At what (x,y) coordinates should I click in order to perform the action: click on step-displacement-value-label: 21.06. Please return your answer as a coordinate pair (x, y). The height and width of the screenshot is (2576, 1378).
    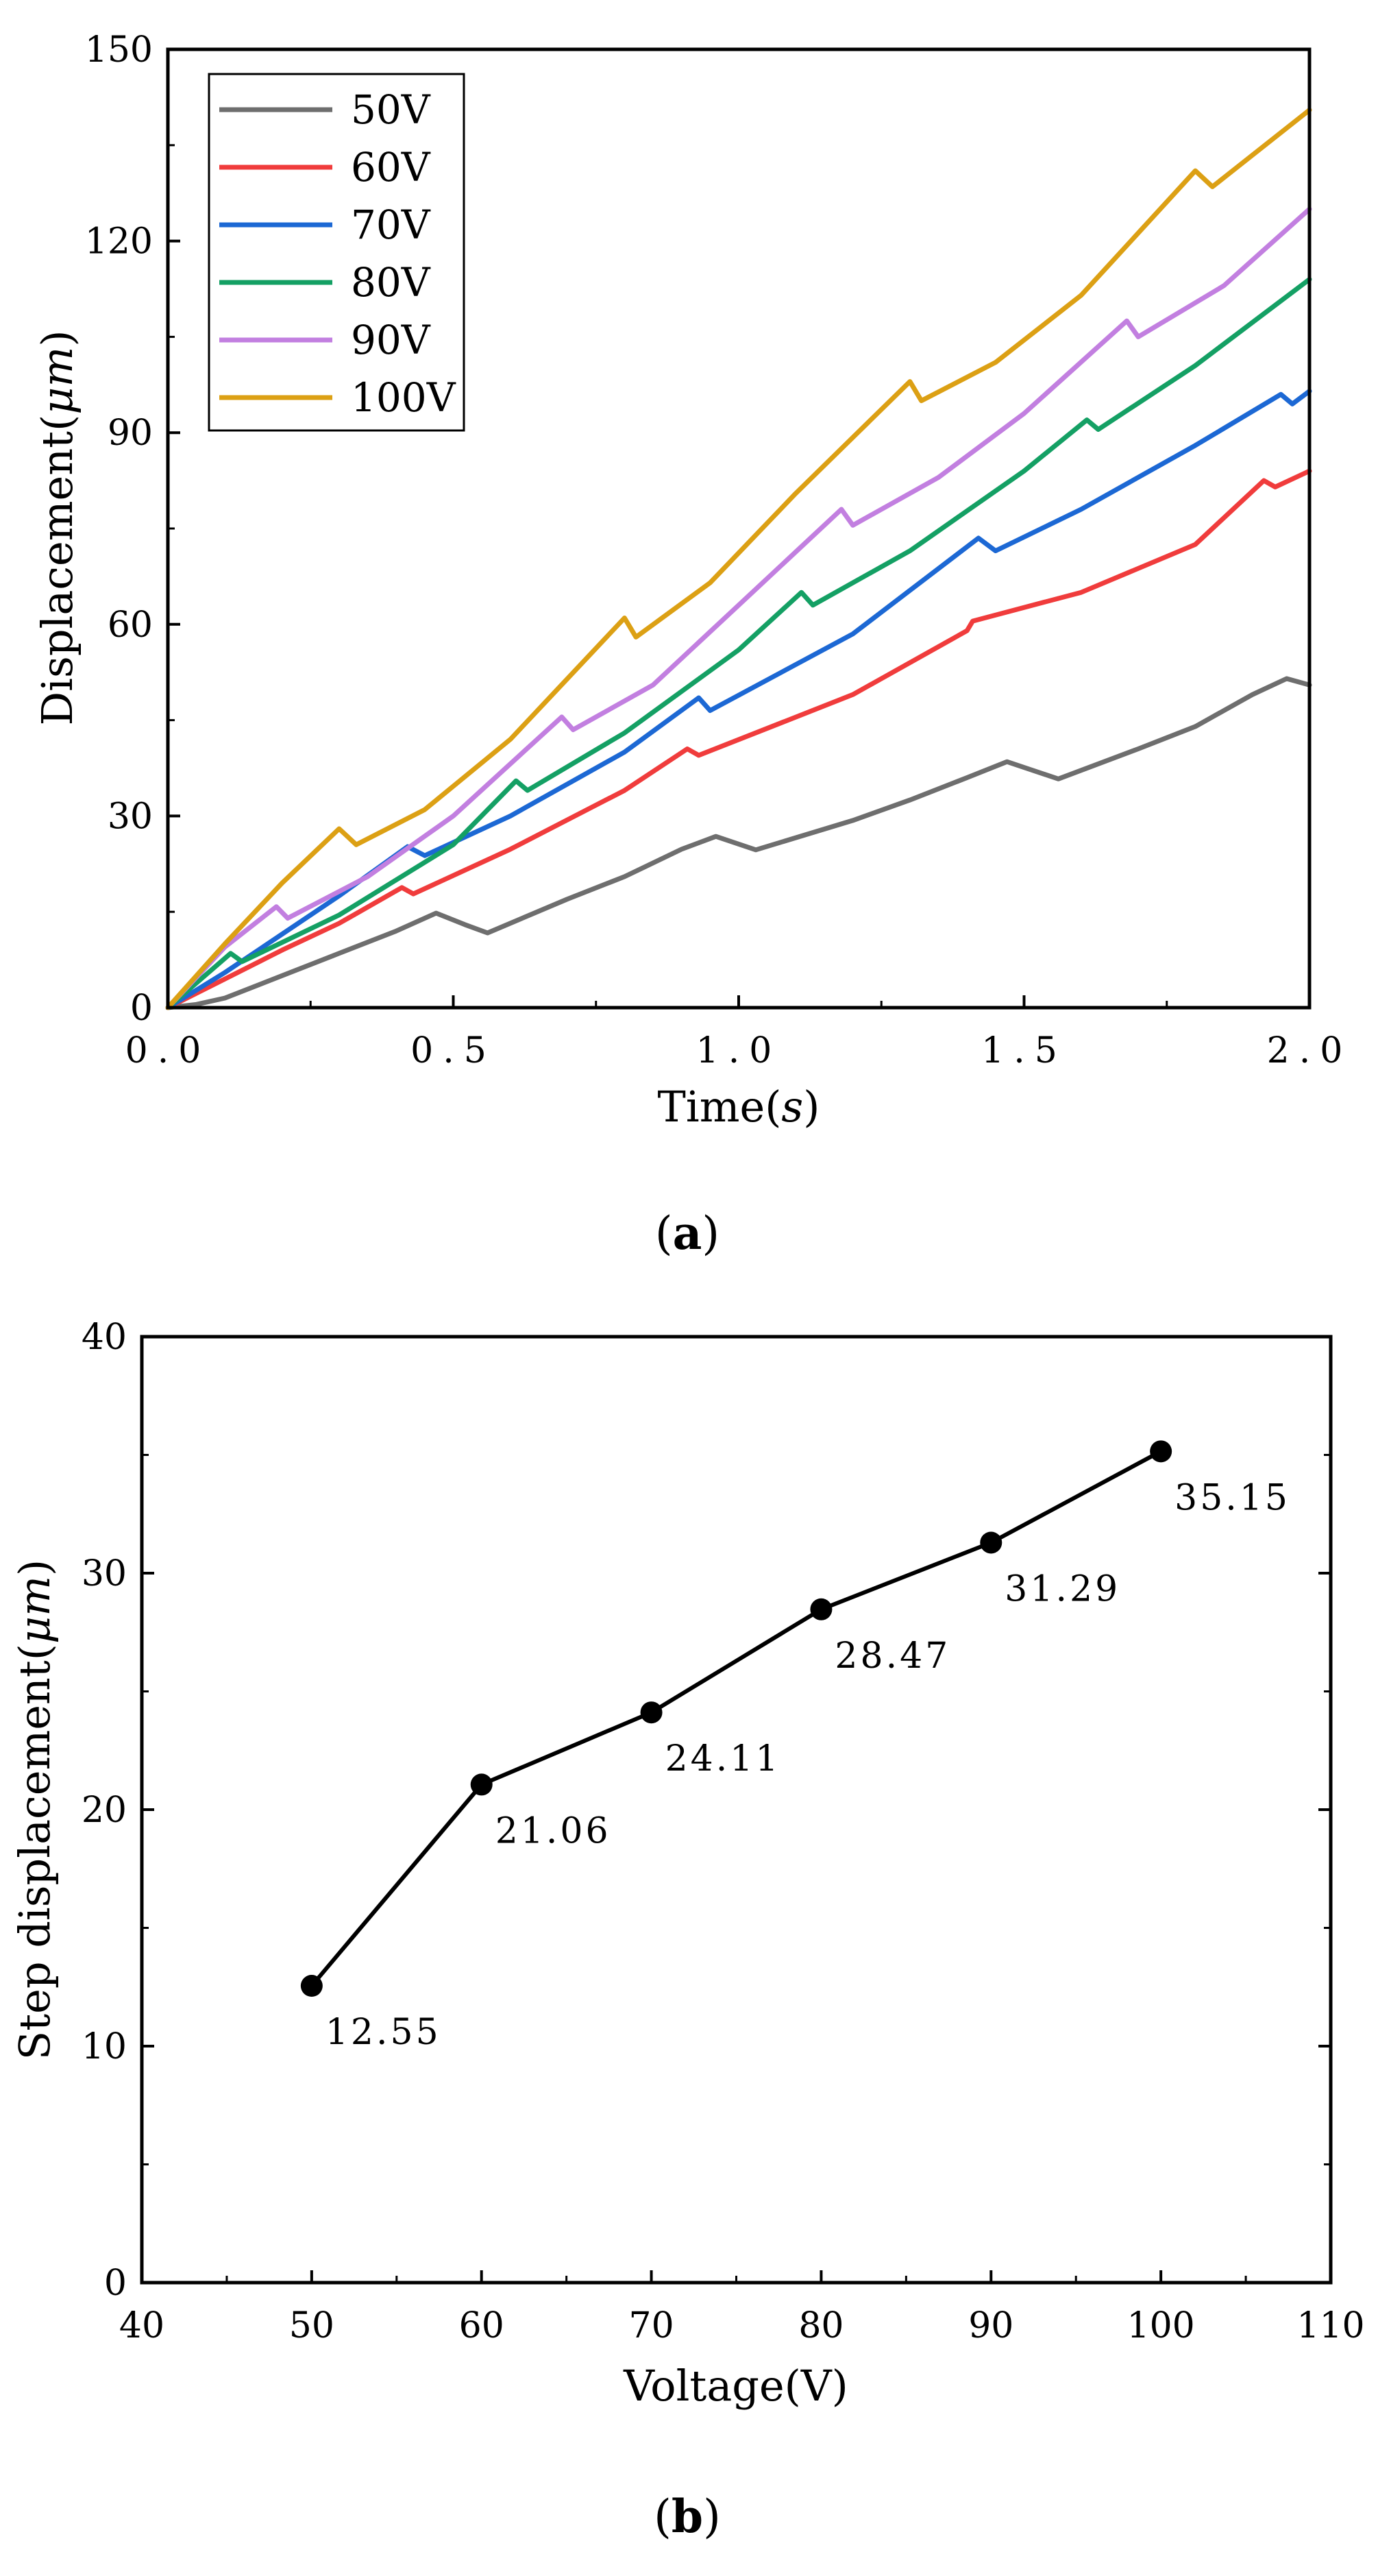
    Looking at the image, I should click on (553, 1830).